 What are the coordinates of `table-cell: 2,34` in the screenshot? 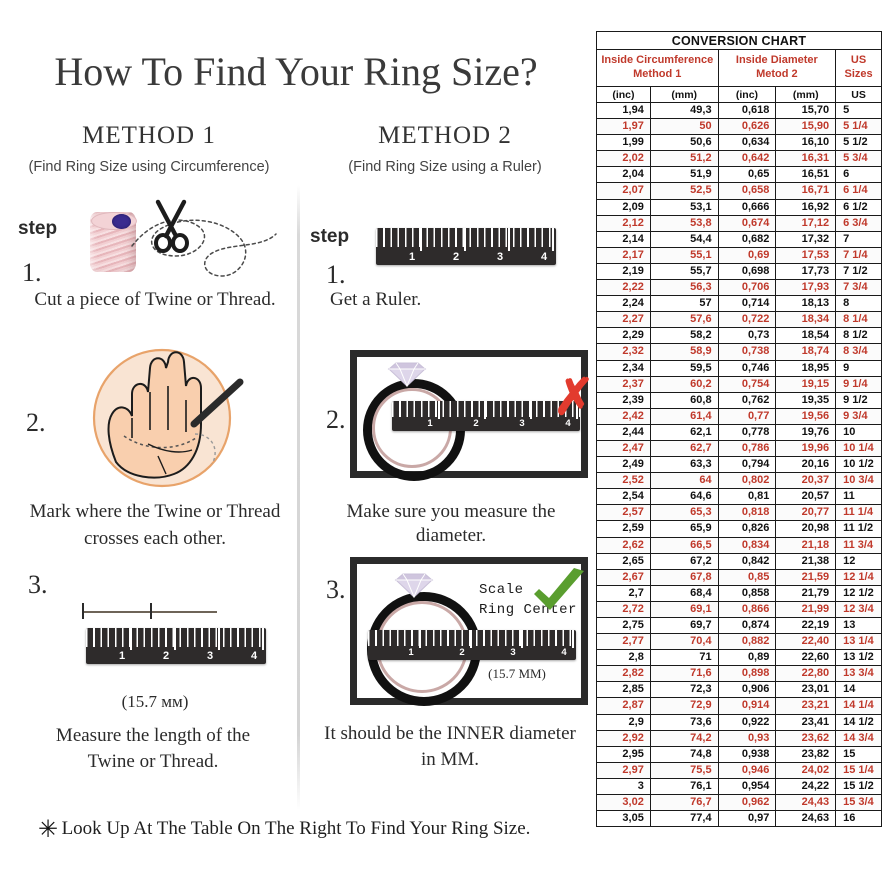 It's located at (623, 368).